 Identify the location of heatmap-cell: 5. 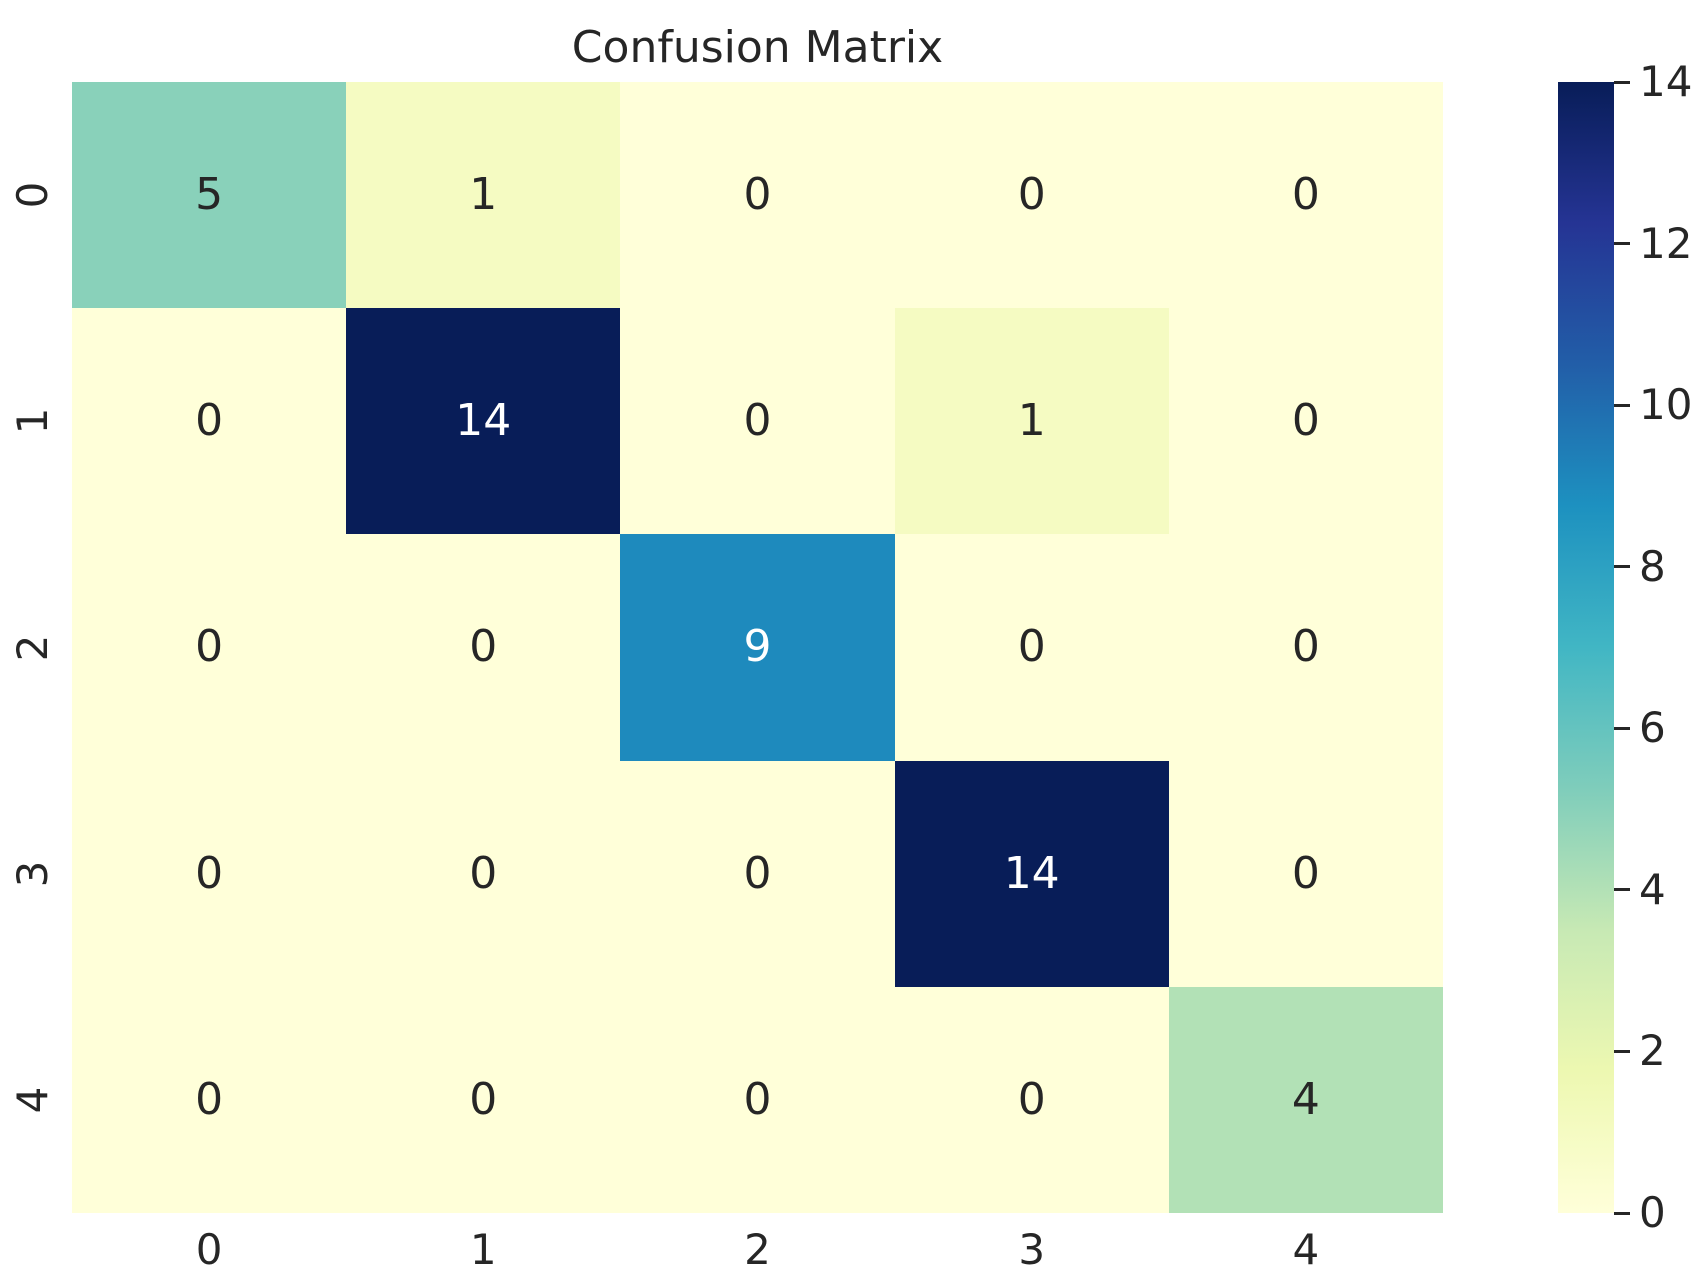
(209, 195).